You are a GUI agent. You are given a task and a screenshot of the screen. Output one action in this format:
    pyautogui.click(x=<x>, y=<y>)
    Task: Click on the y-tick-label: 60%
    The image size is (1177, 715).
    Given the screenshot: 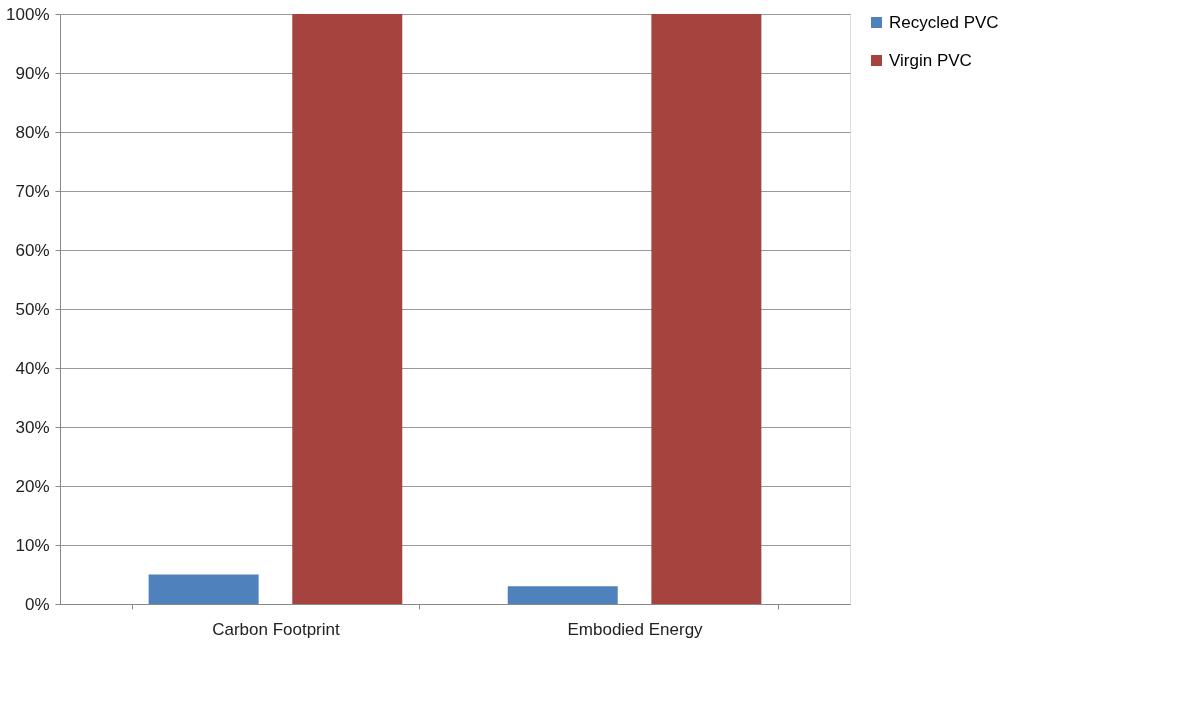 What is the action you would take?
    pyautogui.click(x=32, y=250)
    